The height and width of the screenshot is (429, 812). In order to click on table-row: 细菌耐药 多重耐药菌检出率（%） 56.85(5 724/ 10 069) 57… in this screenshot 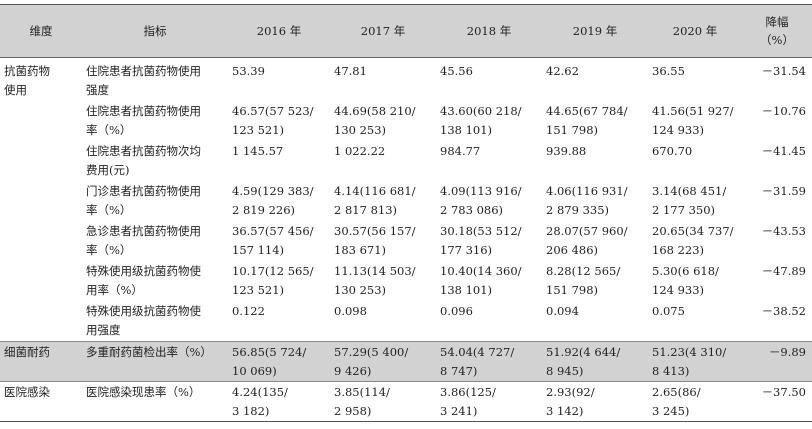, I will do `click(406, 361)`.